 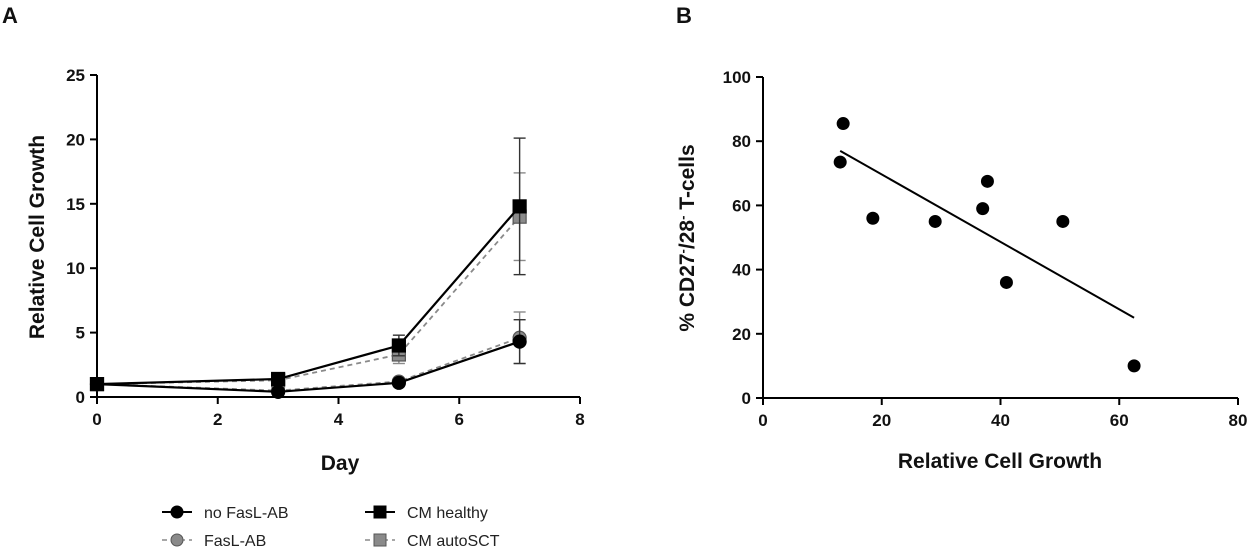 I want to click on panel-a-y-tick-label: 10, so click(x=75, y=268).